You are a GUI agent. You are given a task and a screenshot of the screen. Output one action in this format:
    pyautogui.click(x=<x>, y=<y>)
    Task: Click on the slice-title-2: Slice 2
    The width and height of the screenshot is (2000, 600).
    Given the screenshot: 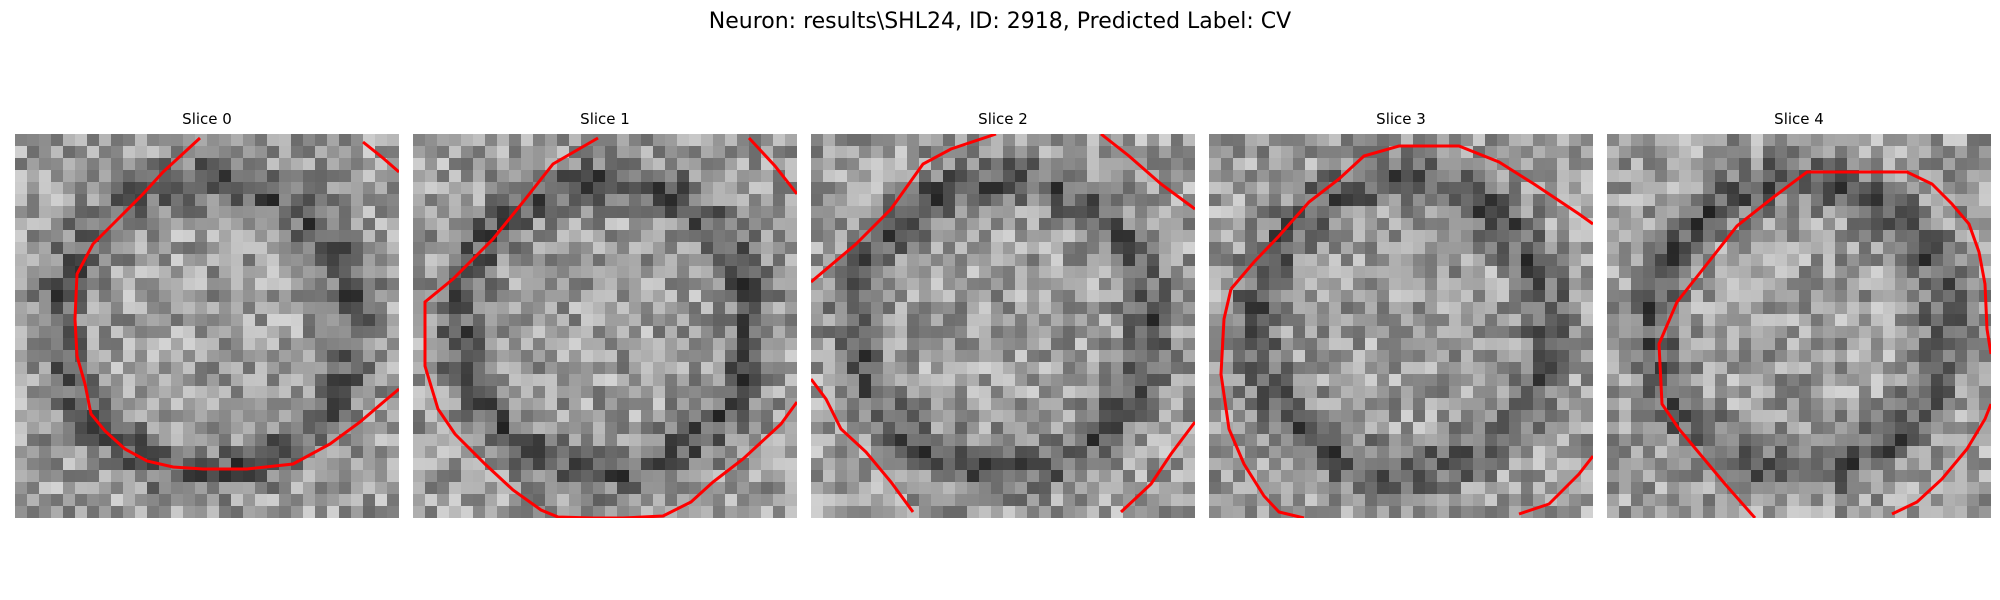 What is the action you would take?
    pyautogui.click(x=1003, y=119)
    